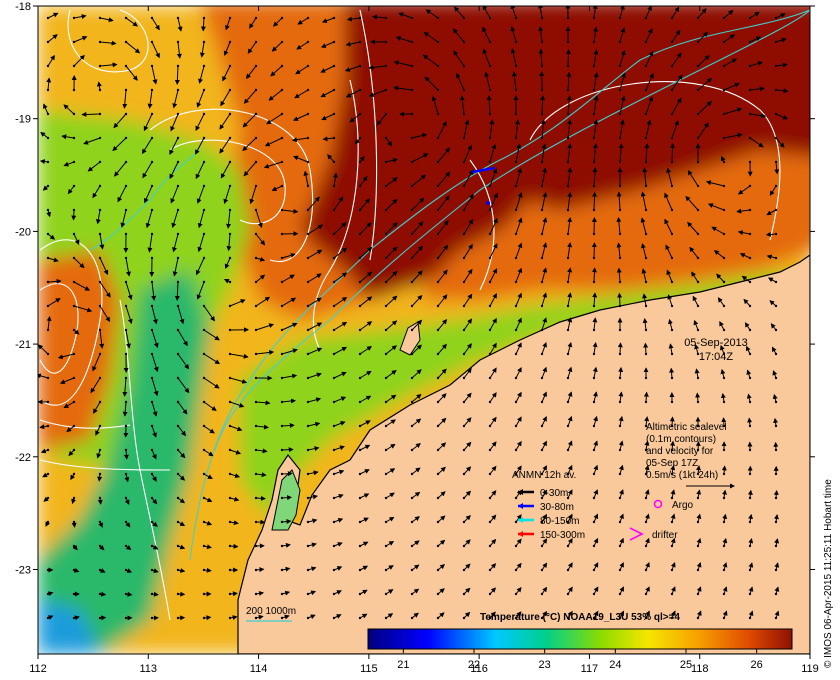 The width and height of the screenshot is (840, 680). I want to click on colorbar-ticks: 21 22 23 24 25 26, so click(580, 660).